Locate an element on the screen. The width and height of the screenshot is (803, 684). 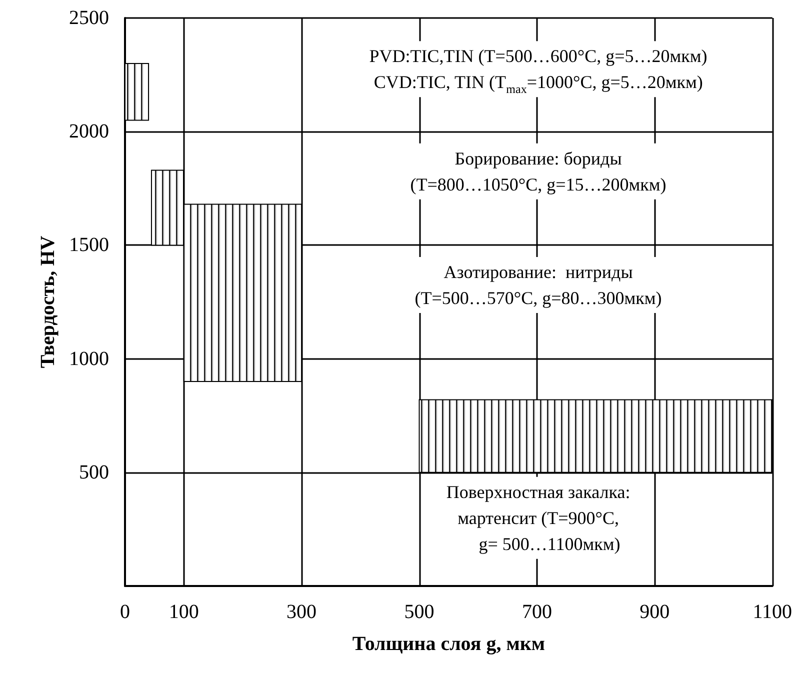
x-tick-label: 1100 is located at coordinates (772, 612).